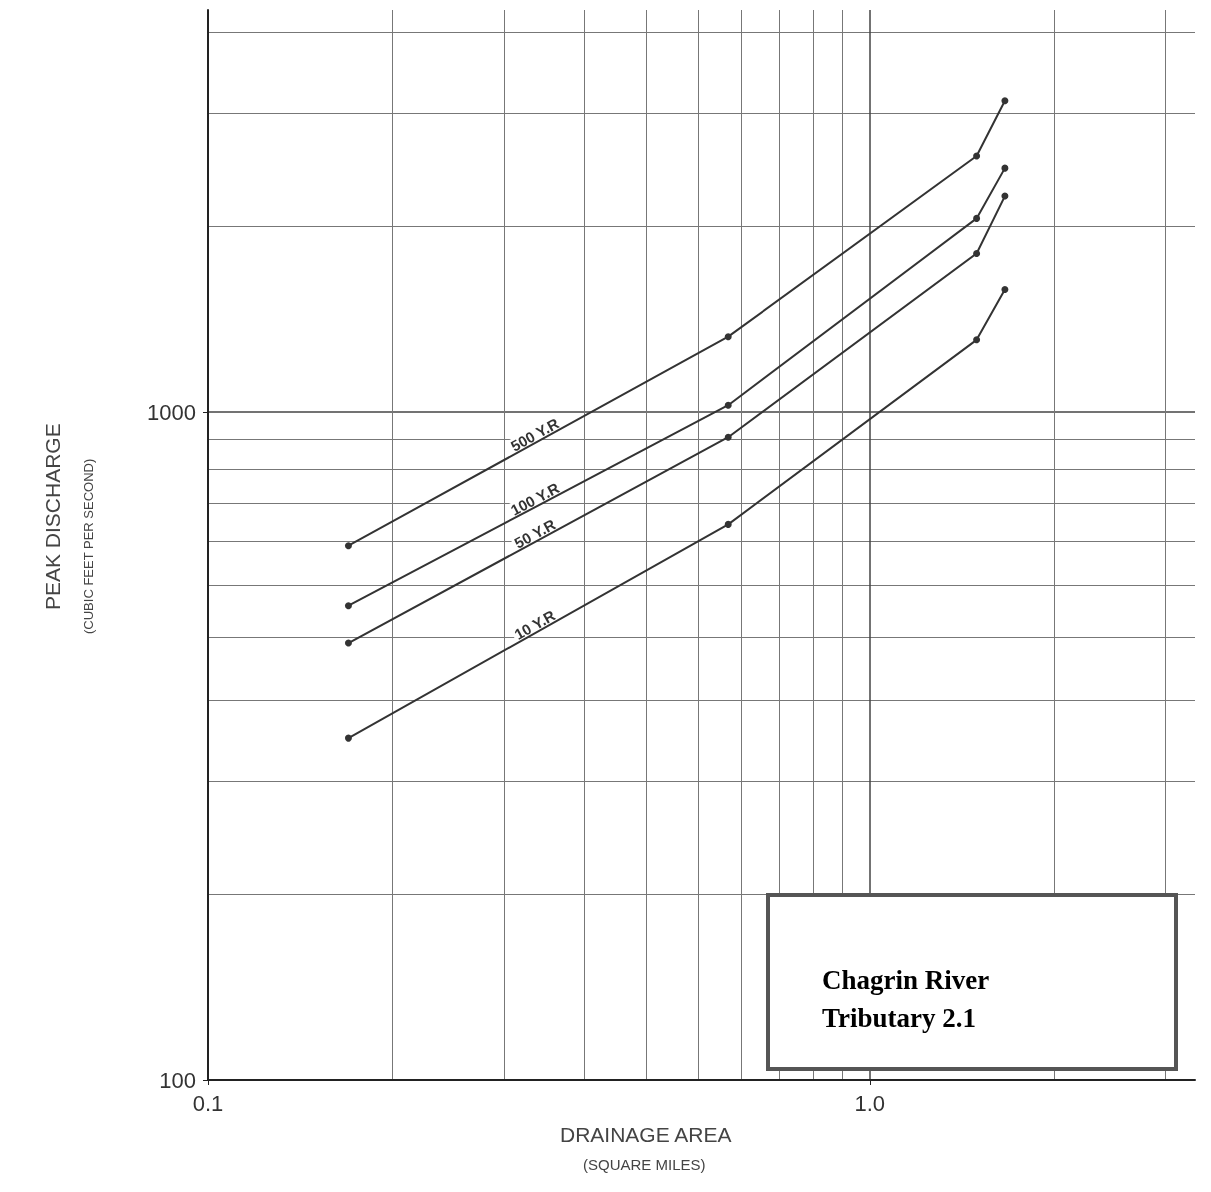  I want to click on y-axis-title: PEAK DISCHARGE (CUBIC FEET PER SECOND), so click(68, 528).